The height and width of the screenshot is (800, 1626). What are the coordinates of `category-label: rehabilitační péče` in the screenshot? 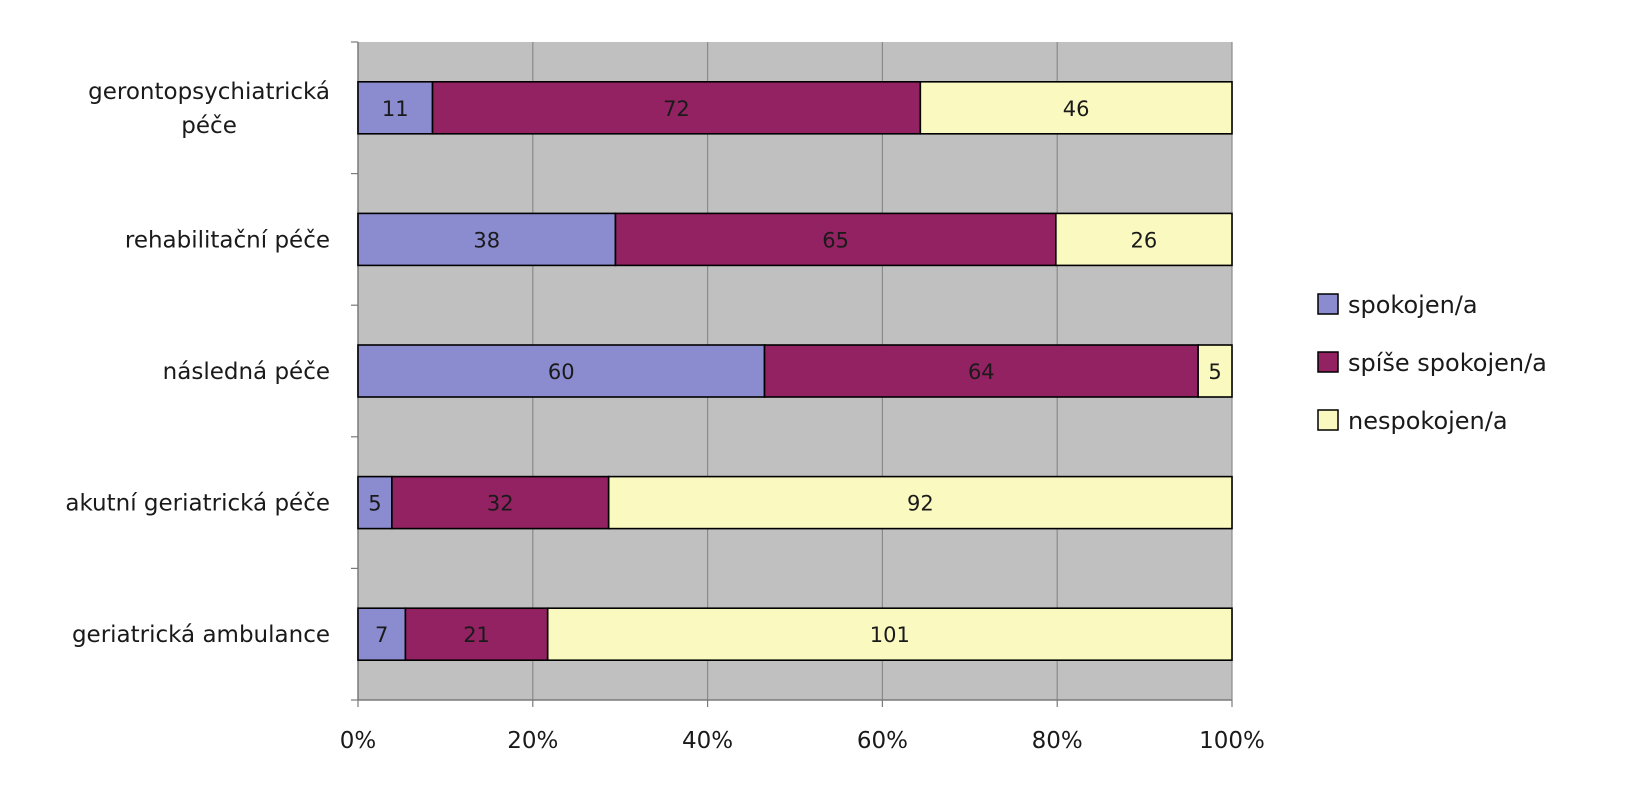 It's located at (227, 240).